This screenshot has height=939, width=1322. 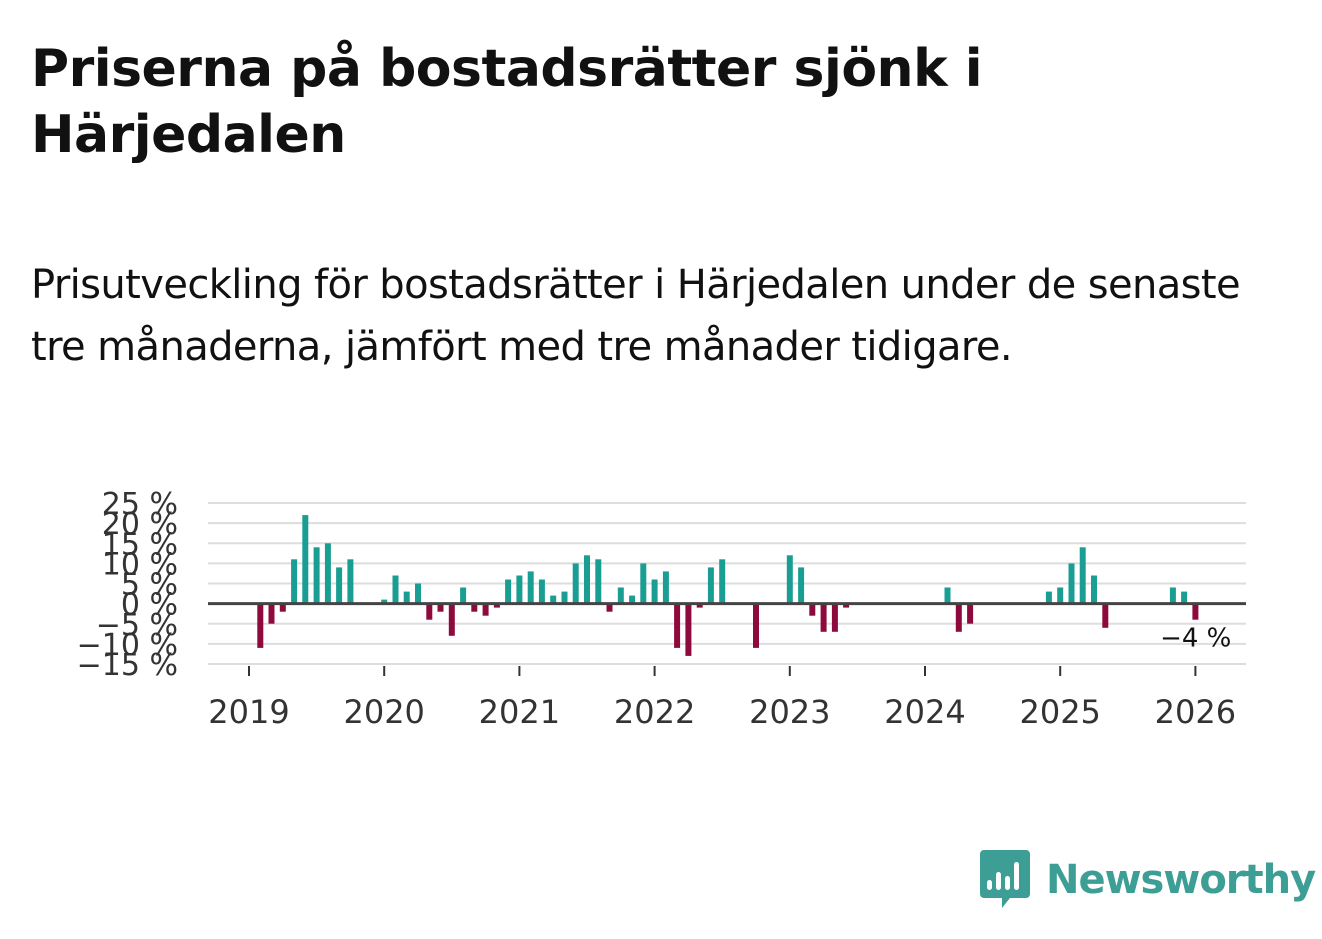 I want to click on x-tick-label: 2023, so click(x=789, y=712).